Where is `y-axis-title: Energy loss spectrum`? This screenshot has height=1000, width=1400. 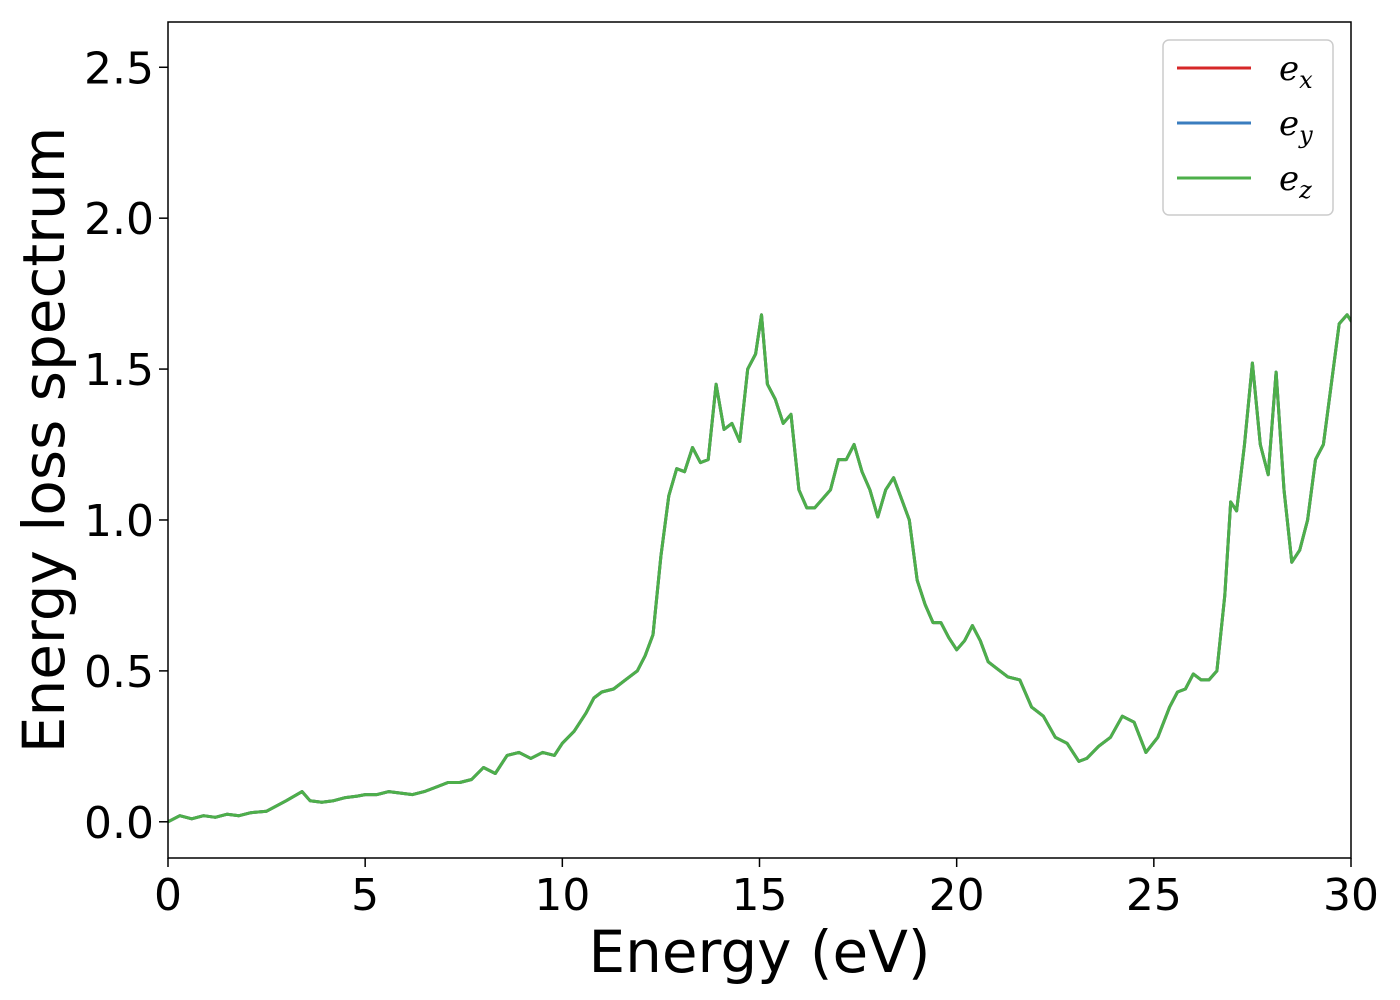
y-axis-title: Energy loss spectrum is located at coordinates (44, 440).